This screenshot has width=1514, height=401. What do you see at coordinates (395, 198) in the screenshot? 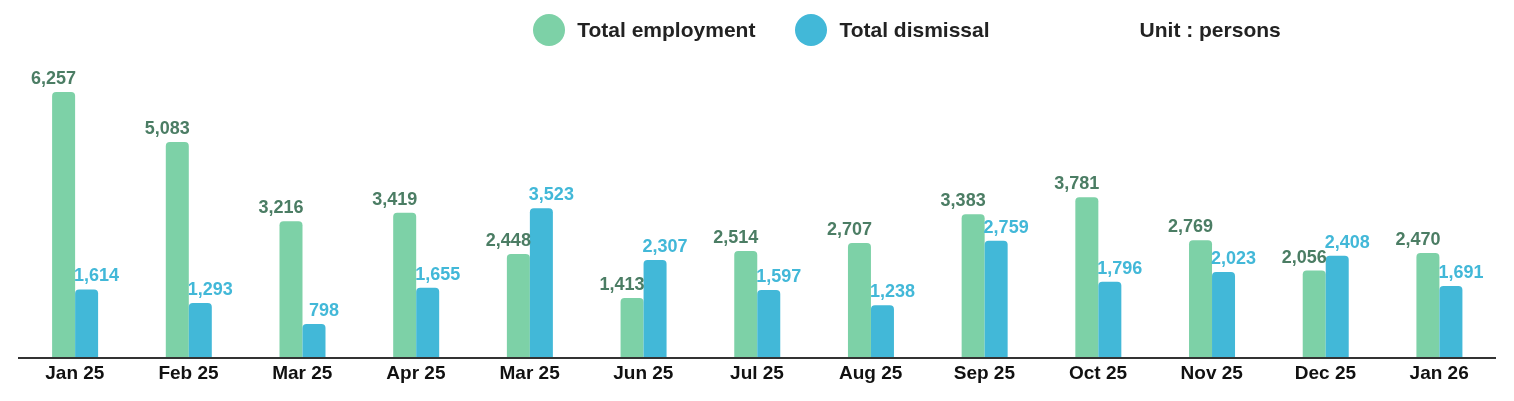
I see `data-label: 3,419` at bounding box center [395, 198].